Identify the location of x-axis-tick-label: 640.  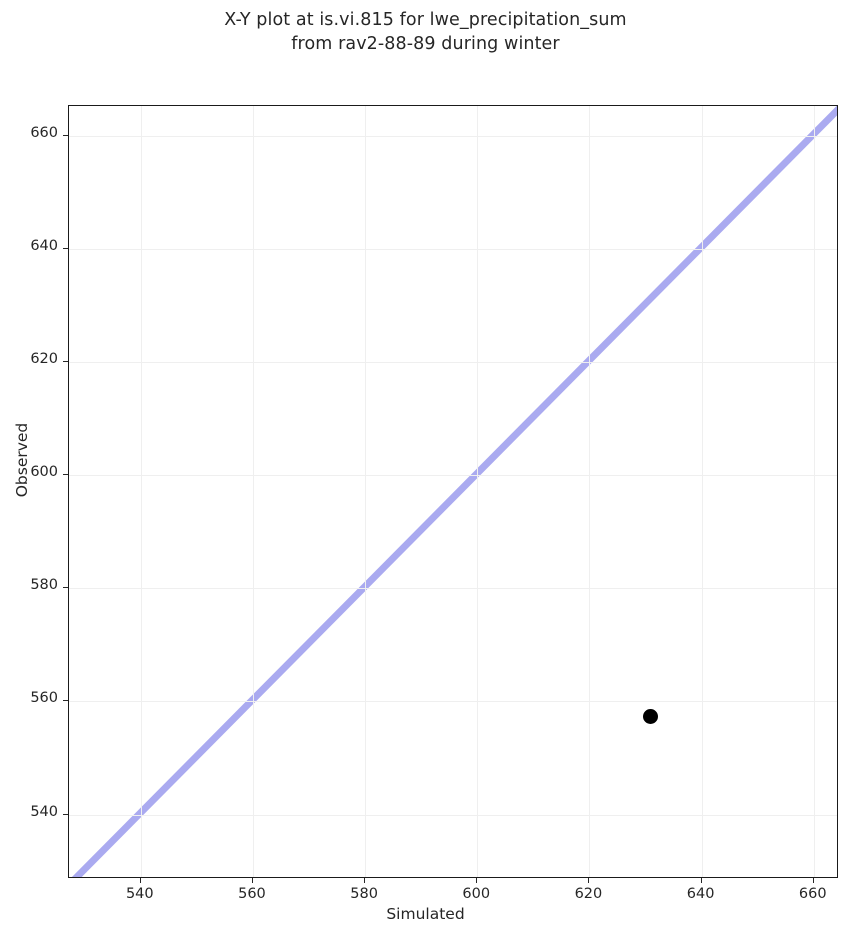
(700, 894).